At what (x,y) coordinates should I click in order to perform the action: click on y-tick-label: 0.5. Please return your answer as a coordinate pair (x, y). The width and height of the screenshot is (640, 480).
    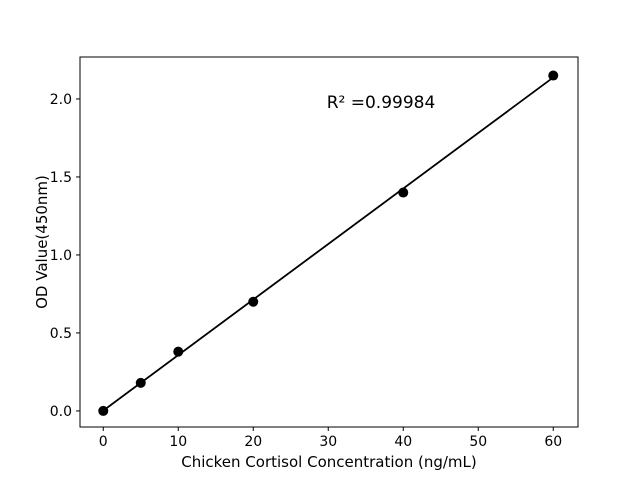
    Looking at the image, I should click on (61, 334).